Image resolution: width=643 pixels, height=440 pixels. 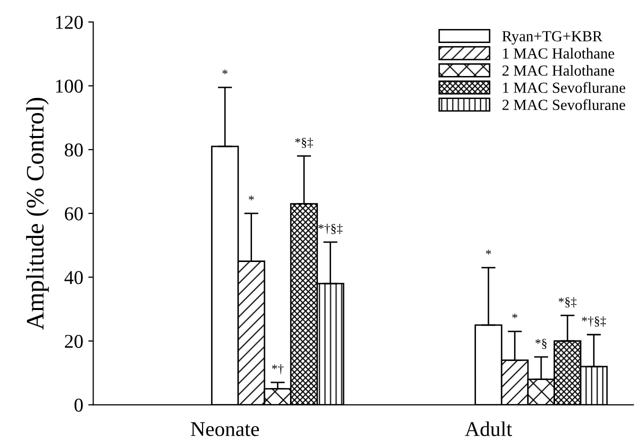 What do you see at coordinates (78, 405) in the screenshot?
I see `y-tick-label: 0` at bounding box center [78, 405].